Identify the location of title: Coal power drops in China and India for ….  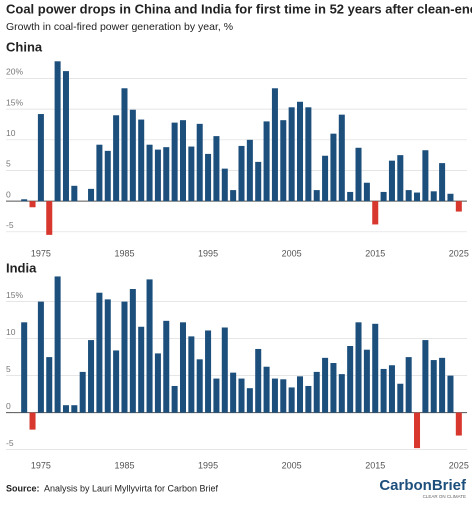
(239, 8).